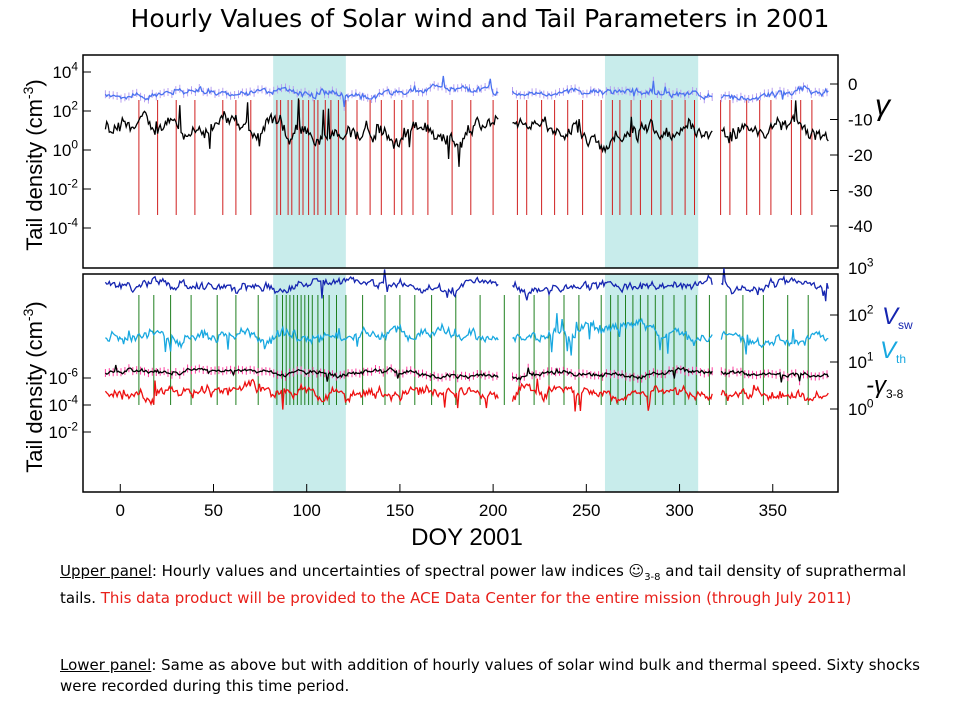 Image resolution: width=960 pixels, height=720 pixels. What do you see at coordinates (773, 510) in the screenshot?
I see `x-tick-label-7: 350` at bounding box center [773, 510].